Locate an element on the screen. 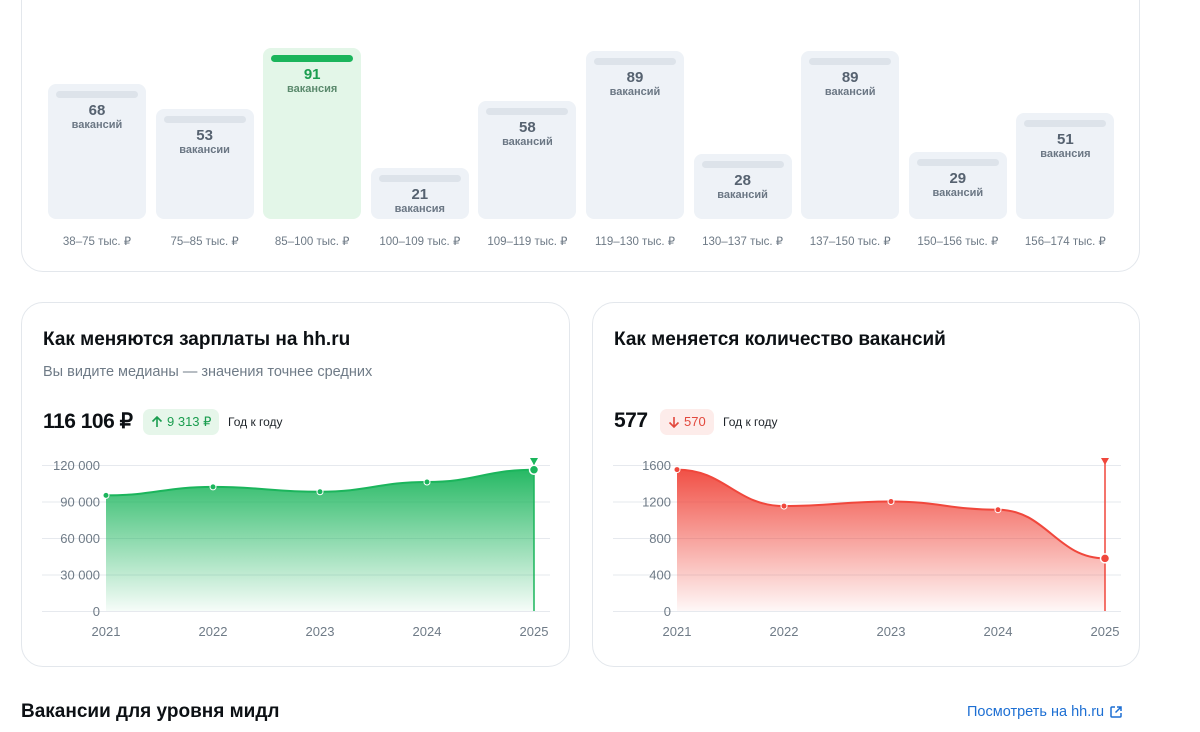 This screenshot has width=1200, height=732. median-salary-value: 116 106 ₽ is located at coordinates (88, 421).